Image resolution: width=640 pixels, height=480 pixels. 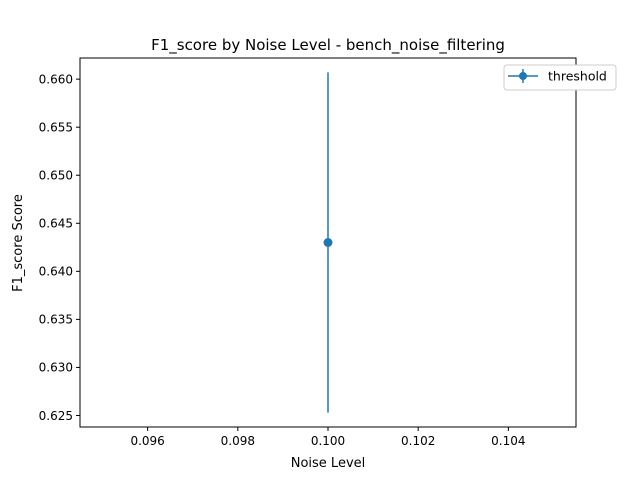 I want to click on y-tick-label: 0.655, so click(x=56, y=127).